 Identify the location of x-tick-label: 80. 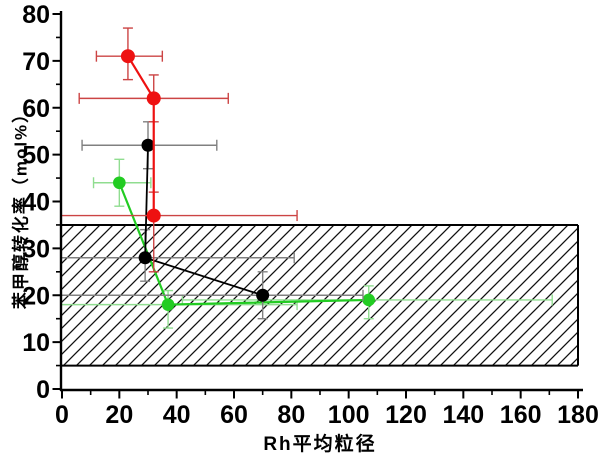
(291, 415).